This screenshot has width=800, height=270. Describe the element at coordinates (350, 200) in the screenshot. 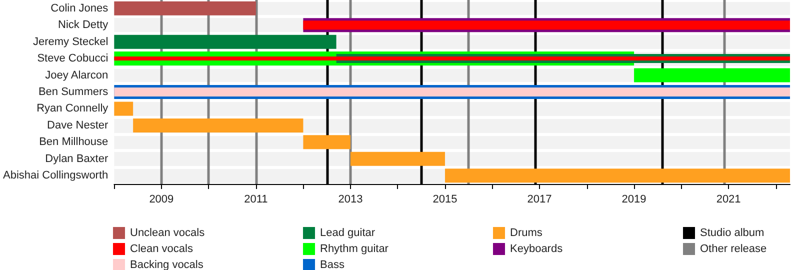

I see `x-tick-label: 2013` at that location.